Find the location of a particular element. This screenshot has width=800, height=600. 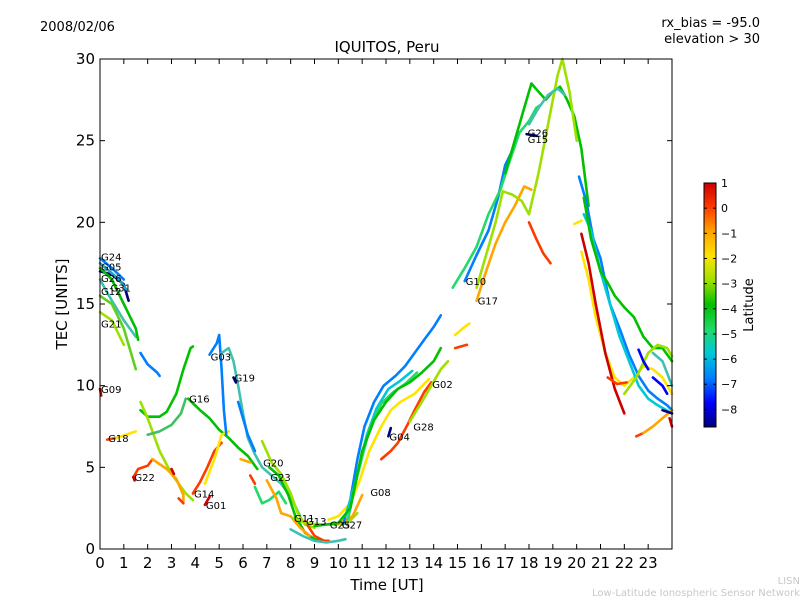

satellite-label: G03 is located at coordinates (221, 357).